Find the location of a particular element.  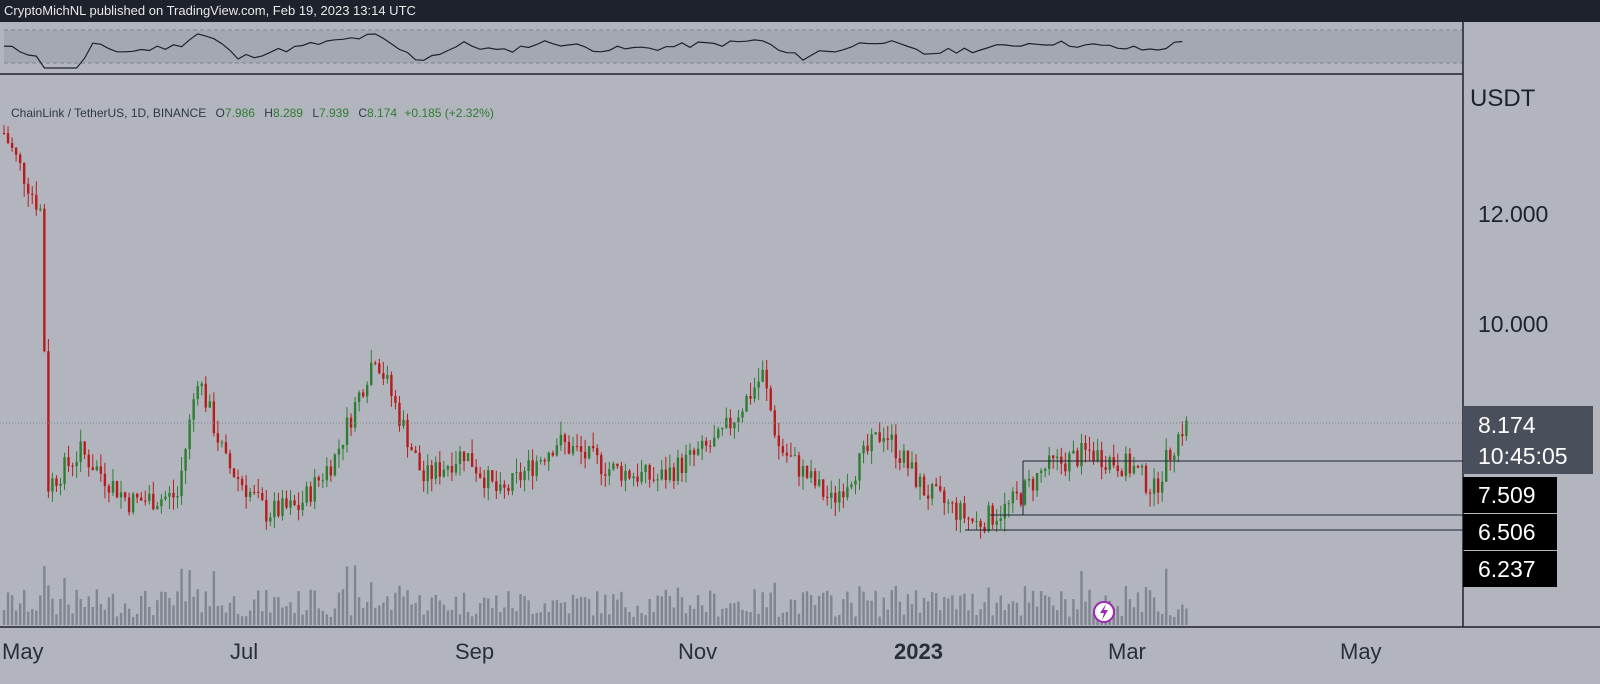

time-label-may: May is located at coordinates (23, 651).